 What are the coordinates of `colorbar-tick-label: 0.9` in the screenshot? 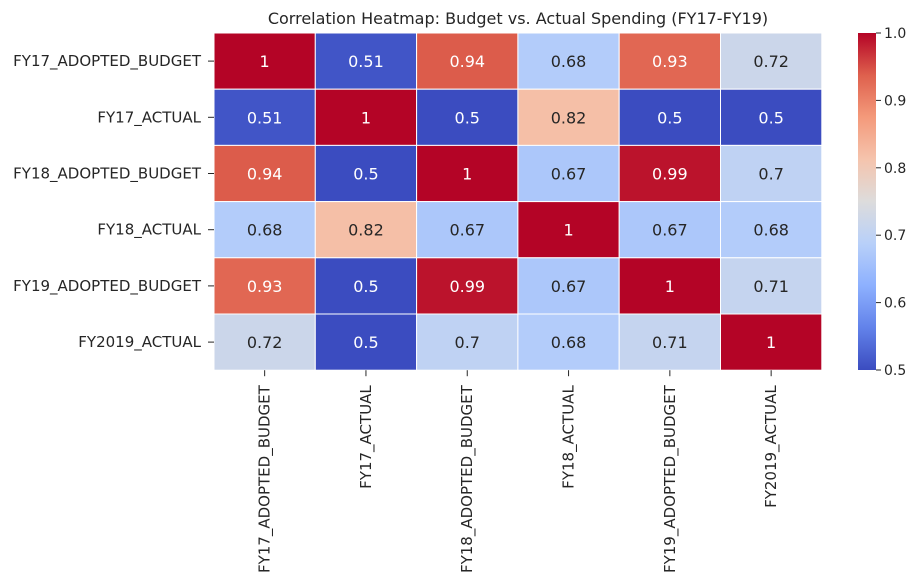 It's located at (895, 101).